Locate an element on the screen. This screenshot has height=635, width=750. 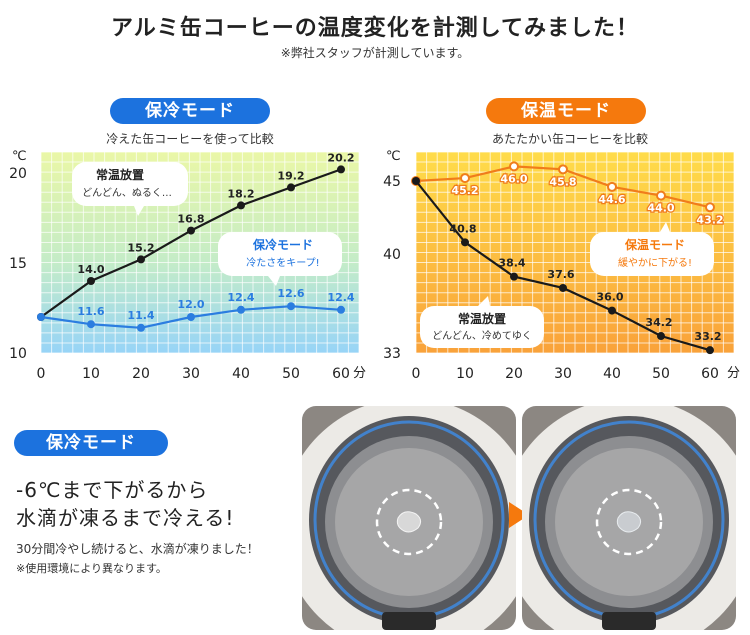
y-tick-label: 45 is located at coordinates (392, 182).